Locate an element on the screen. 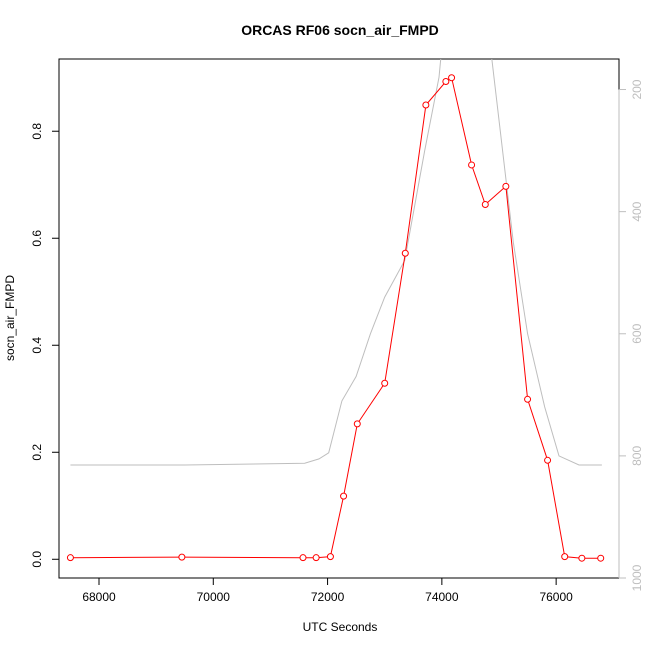 This screenshot has height=650, width=650. x-axis-label: UTC Seconds is located at coordinates (340, 627).